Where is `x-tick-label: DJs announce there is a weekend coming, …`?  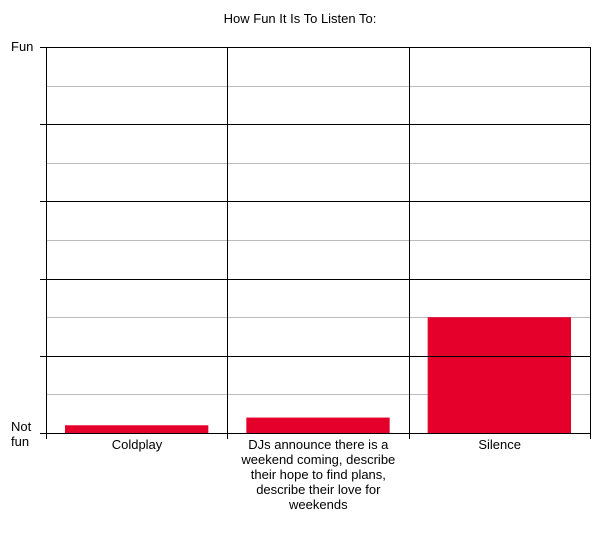 x-tick-label: DJs announce there is a weekend coming, … is located at coordinates (318, 474).